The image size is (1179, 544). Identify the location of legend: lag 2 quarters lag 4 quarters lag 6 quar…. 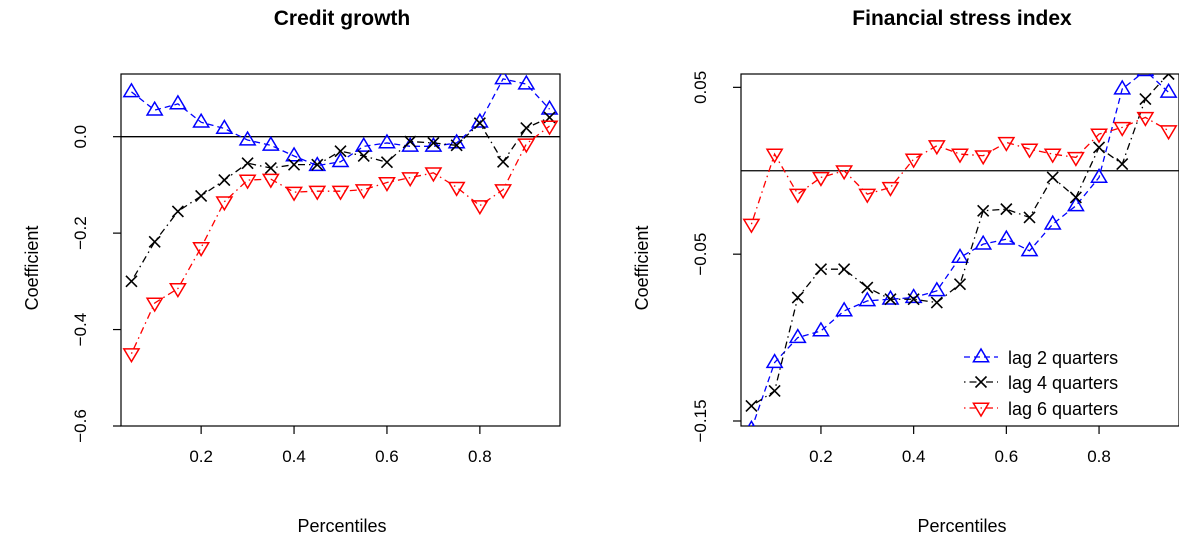
(1041, 383).